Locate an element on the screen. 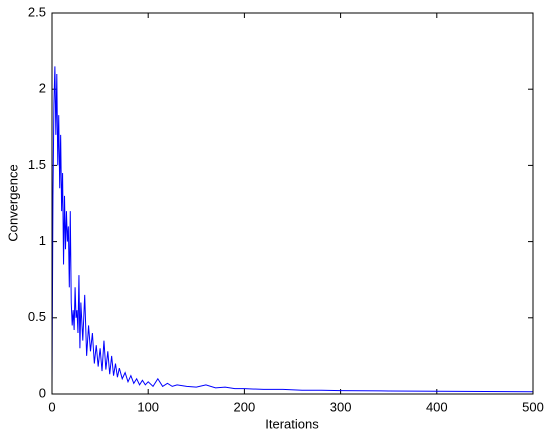 This screenshot has height=444, width=550. x-tick-label: 100 is located at coordinates (148, 406).